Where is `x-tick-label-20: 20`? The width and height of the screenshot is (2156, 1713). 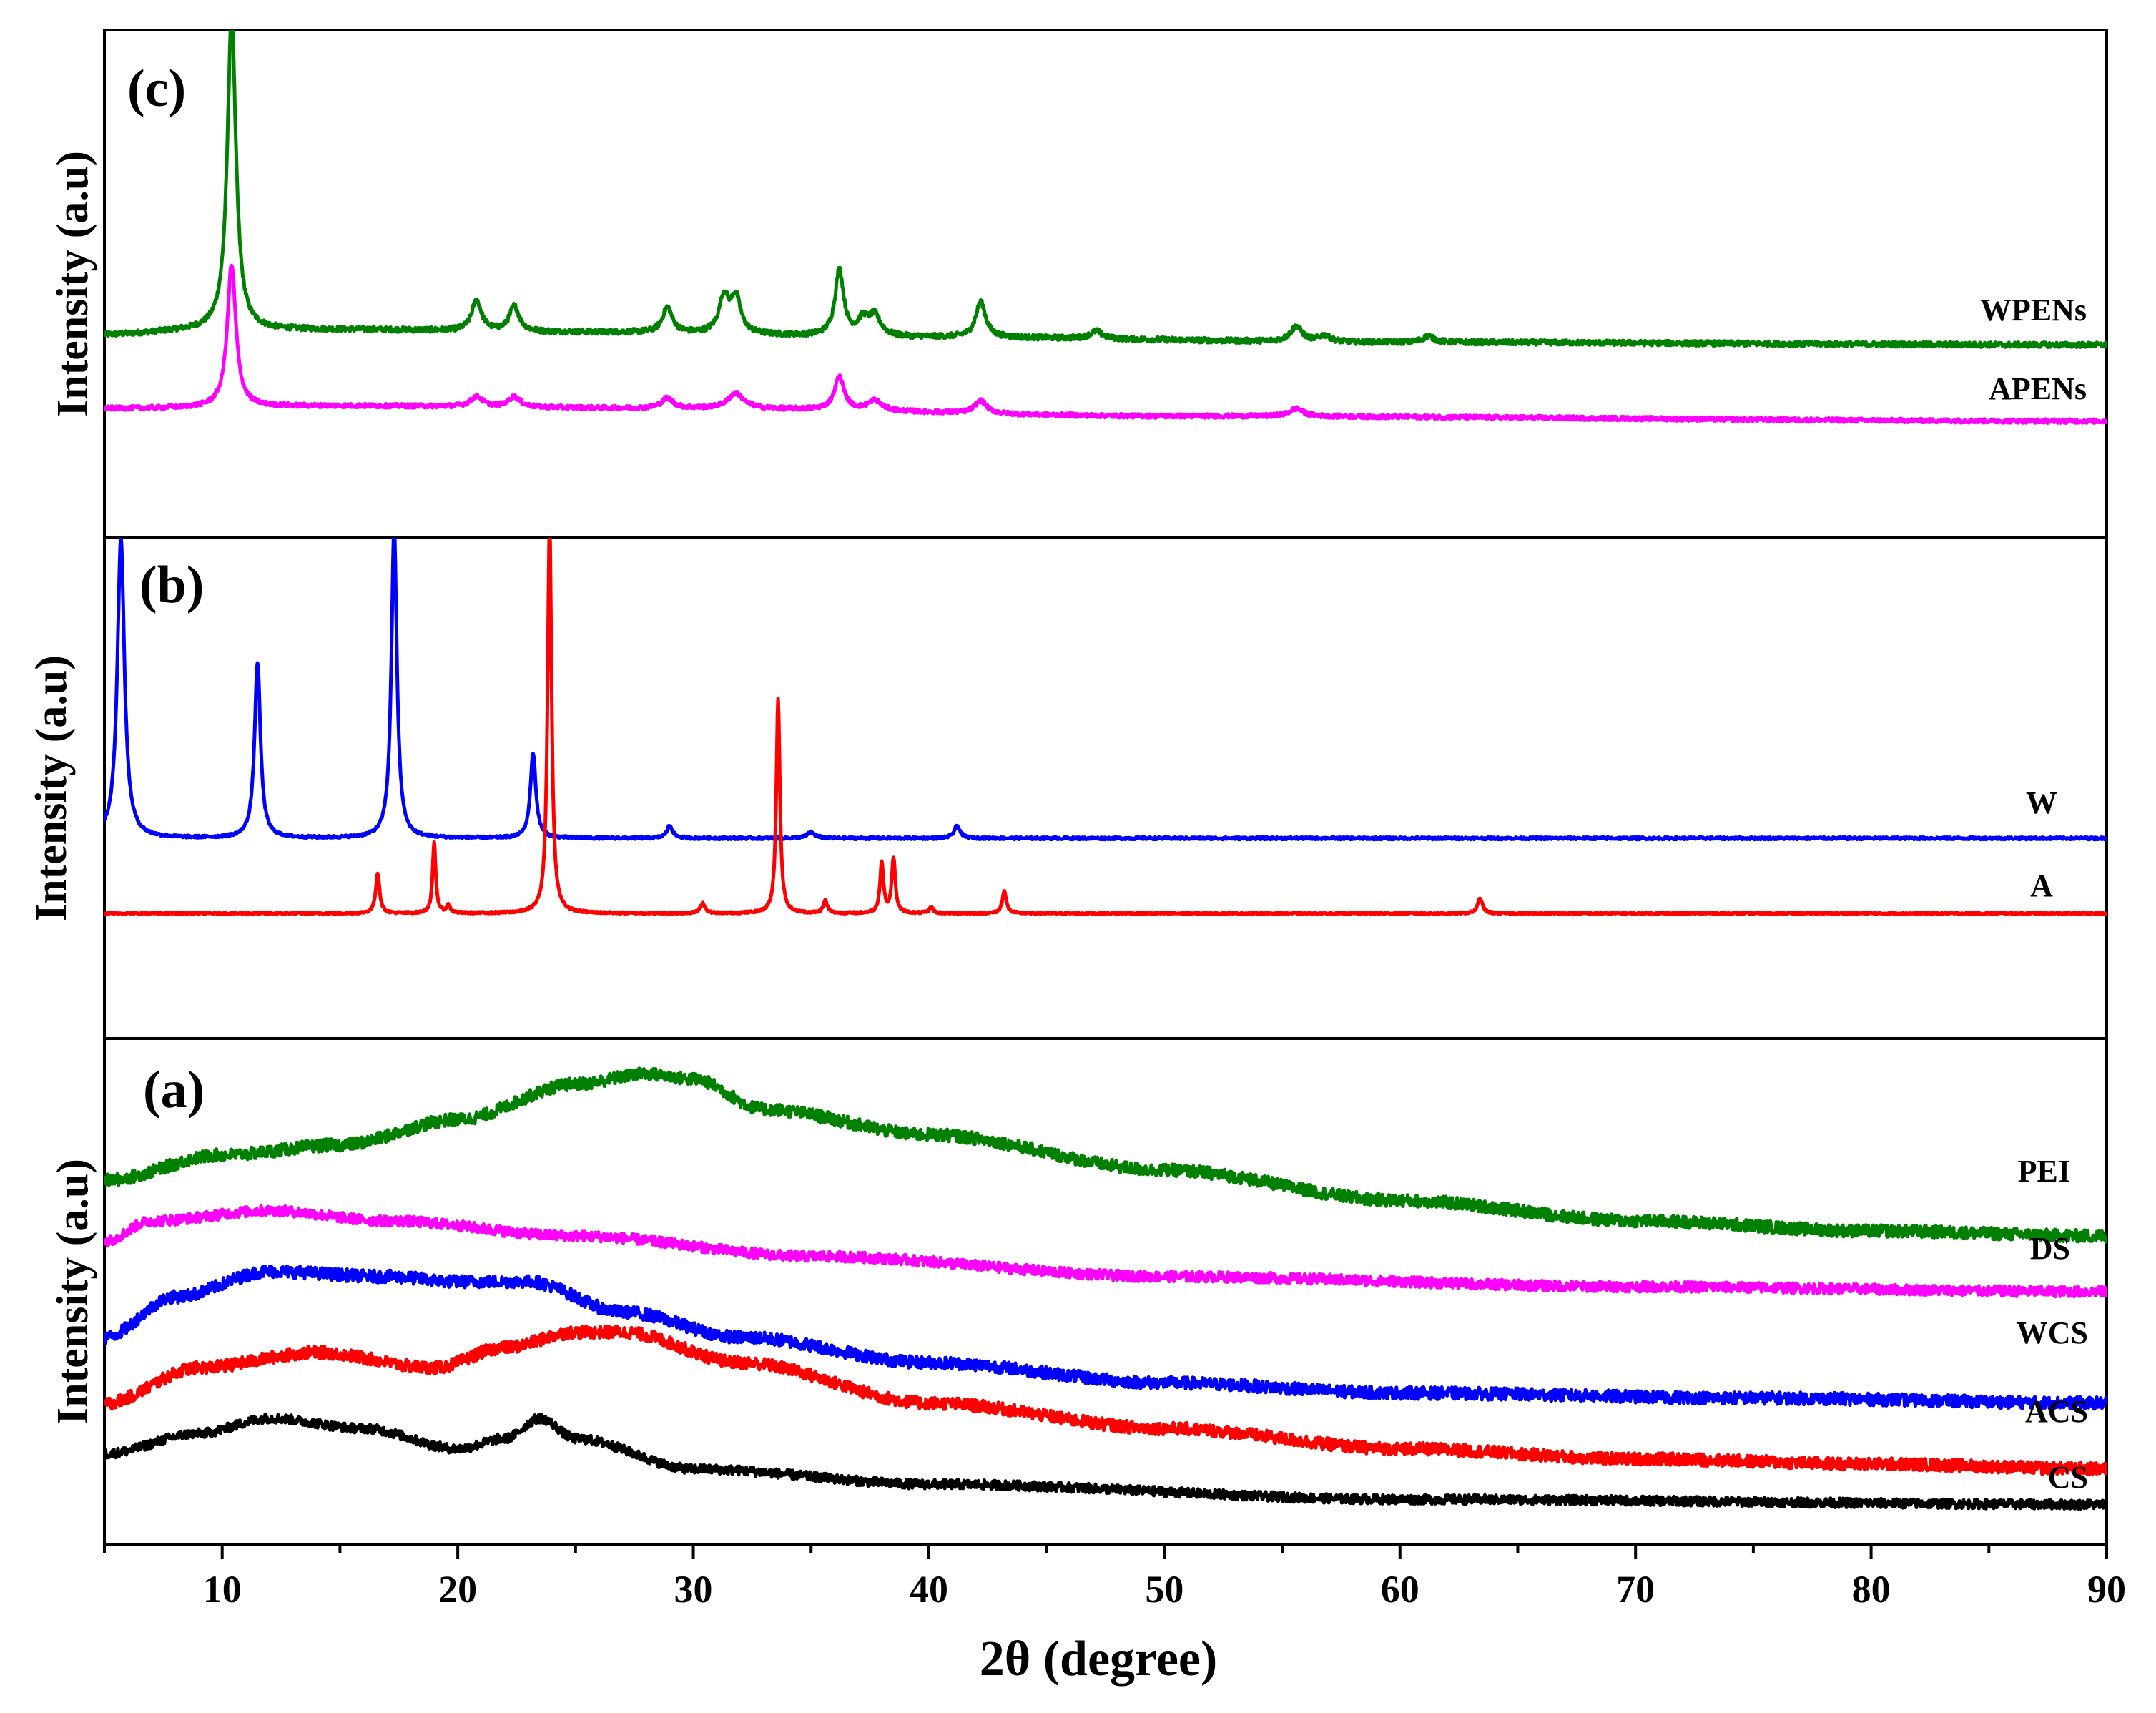 x-tick-label-20: 20 is located at coordinates (457, 1589).